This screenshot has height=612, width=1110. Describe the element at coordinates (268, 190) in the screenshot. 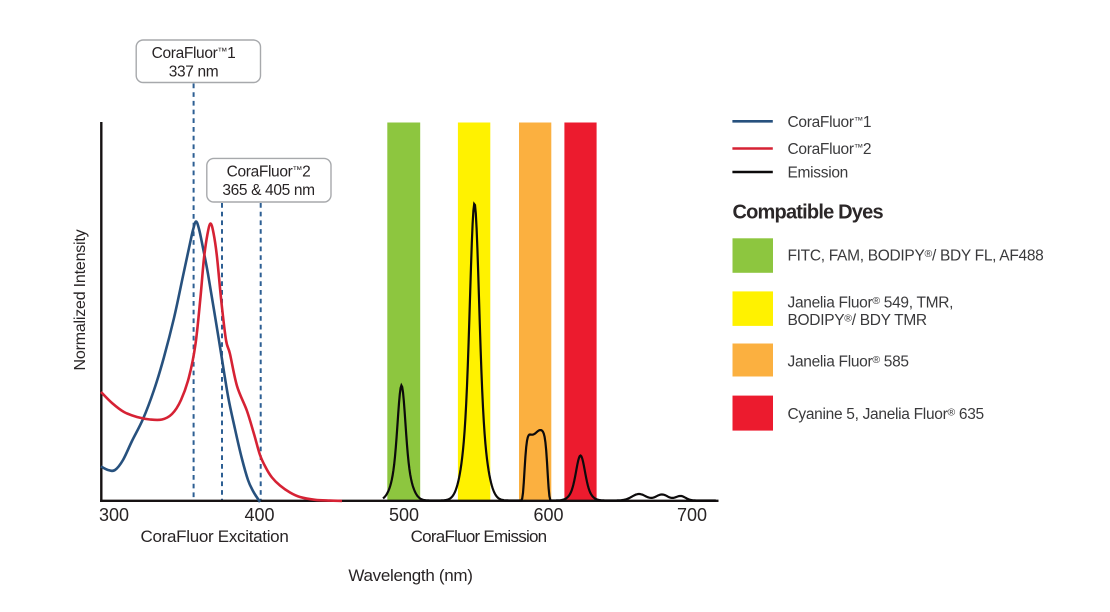

I see `svg-text: 365 & 405 nm` at that location.